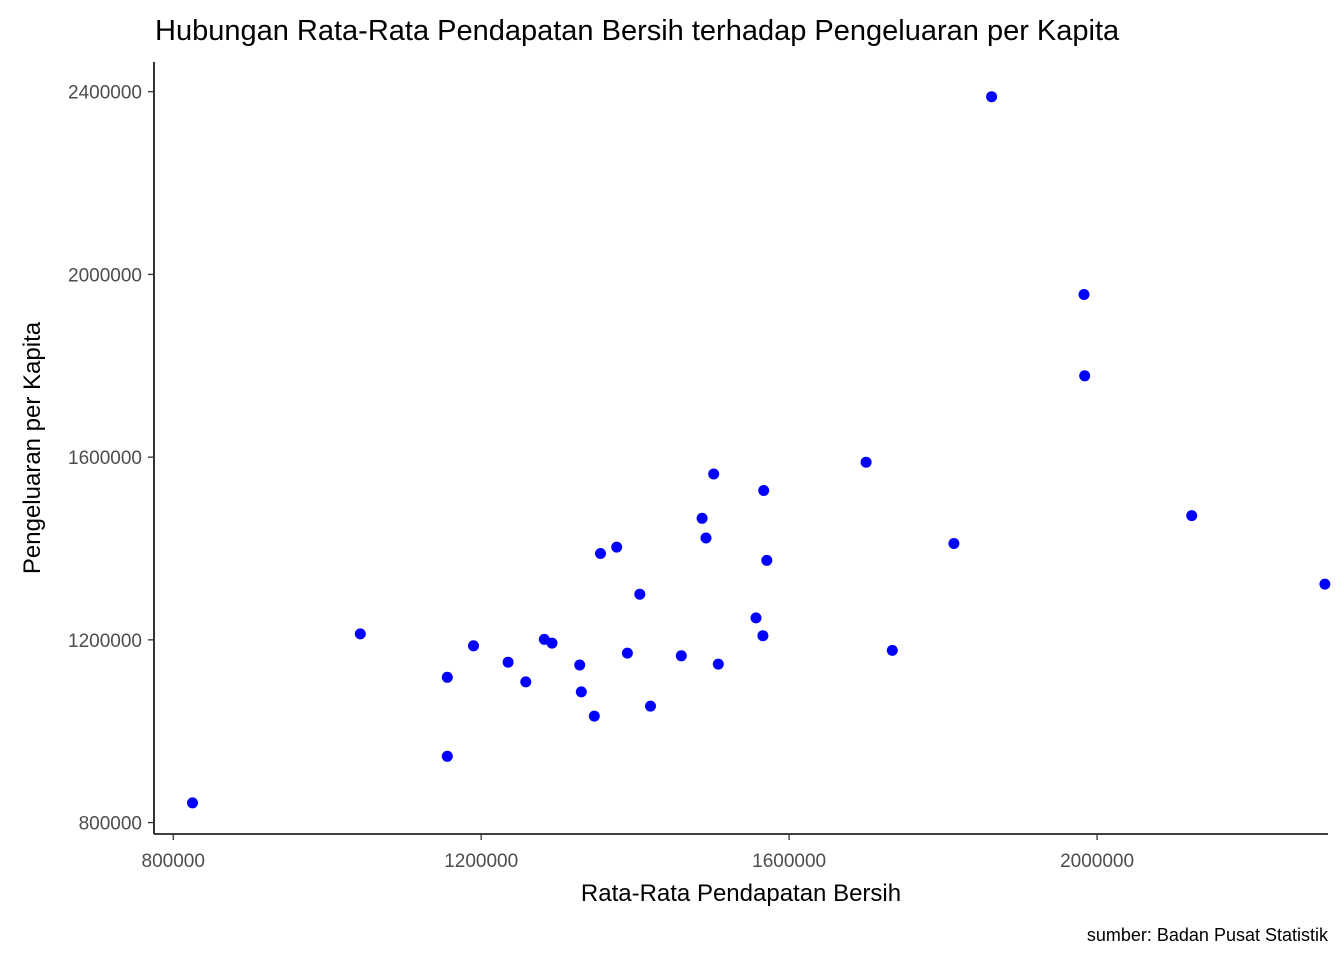 The width and height of the screenshot is (1344, 960). I want to click on x-tick-label-1: 800000, so click(173, 861).